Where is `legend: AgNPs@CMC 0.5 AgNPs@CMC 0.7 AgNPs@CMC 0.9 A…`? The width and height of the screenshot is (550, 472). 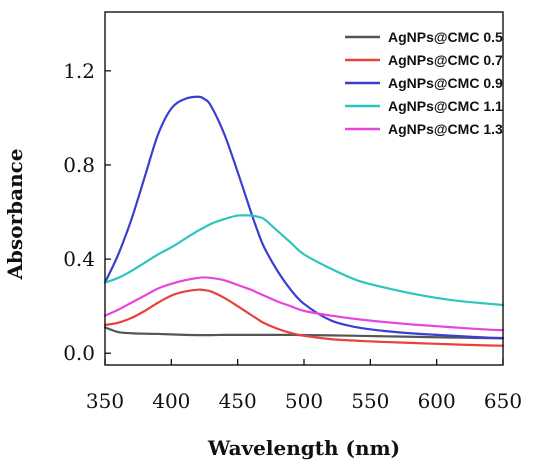
legend: AgNPs@CMC 0.5 AgNPs@CMC 0.7 AgNPs@CMC 0.9 A… is located at coordinates (424, 83).